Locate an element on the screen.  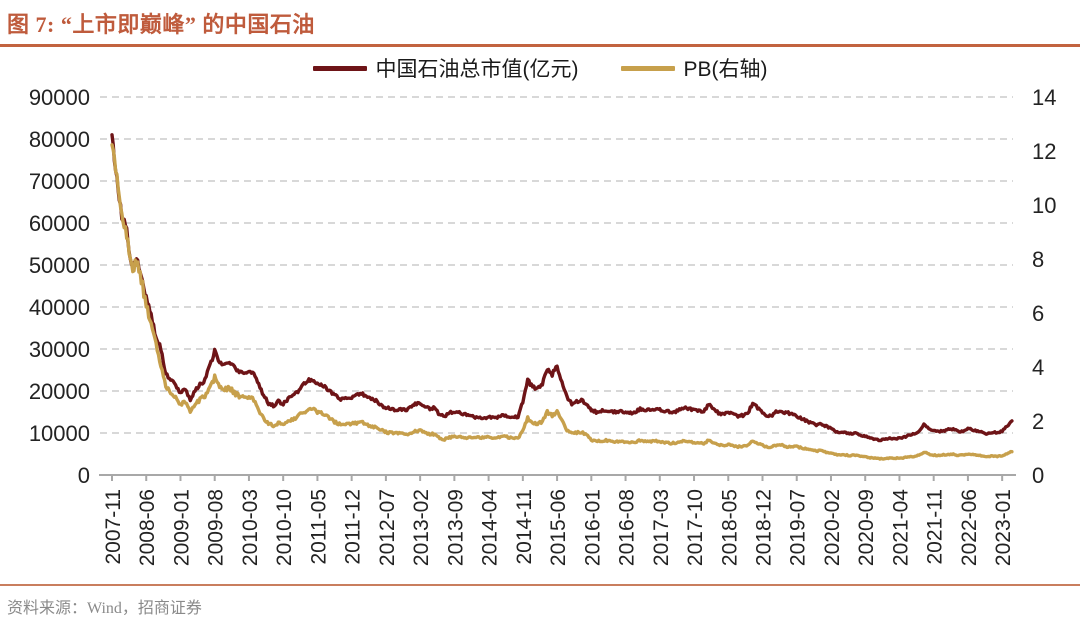
x-axis-label: 2022-06 is located at coordinates (969, 527).